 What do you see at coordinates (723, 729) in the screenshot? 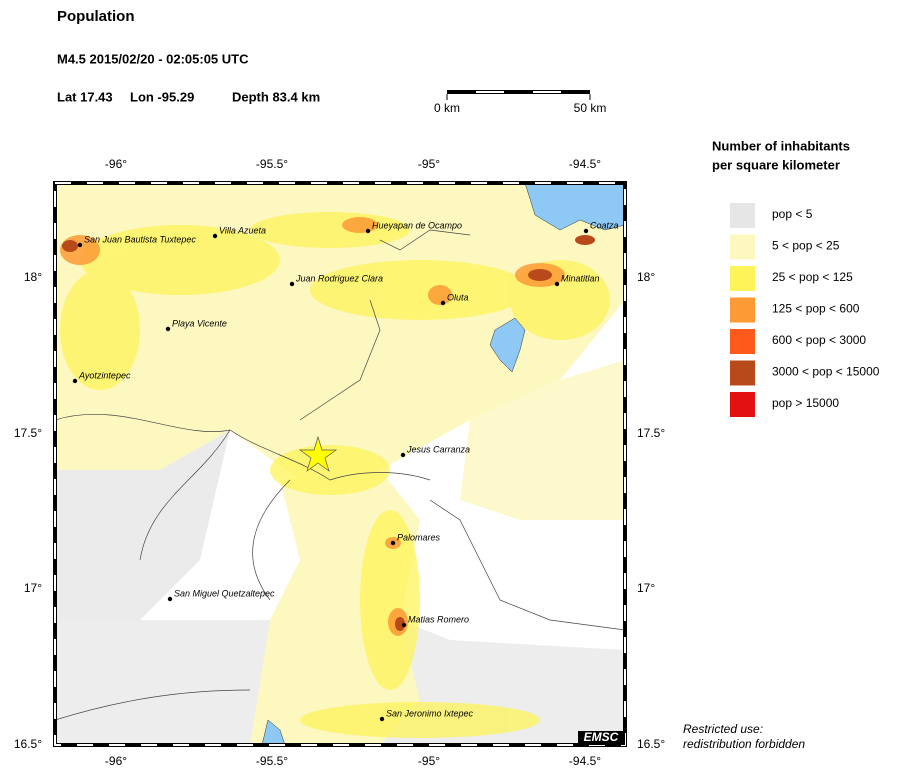
I see `note: Restricted use:` at bounding box center [723, 729].